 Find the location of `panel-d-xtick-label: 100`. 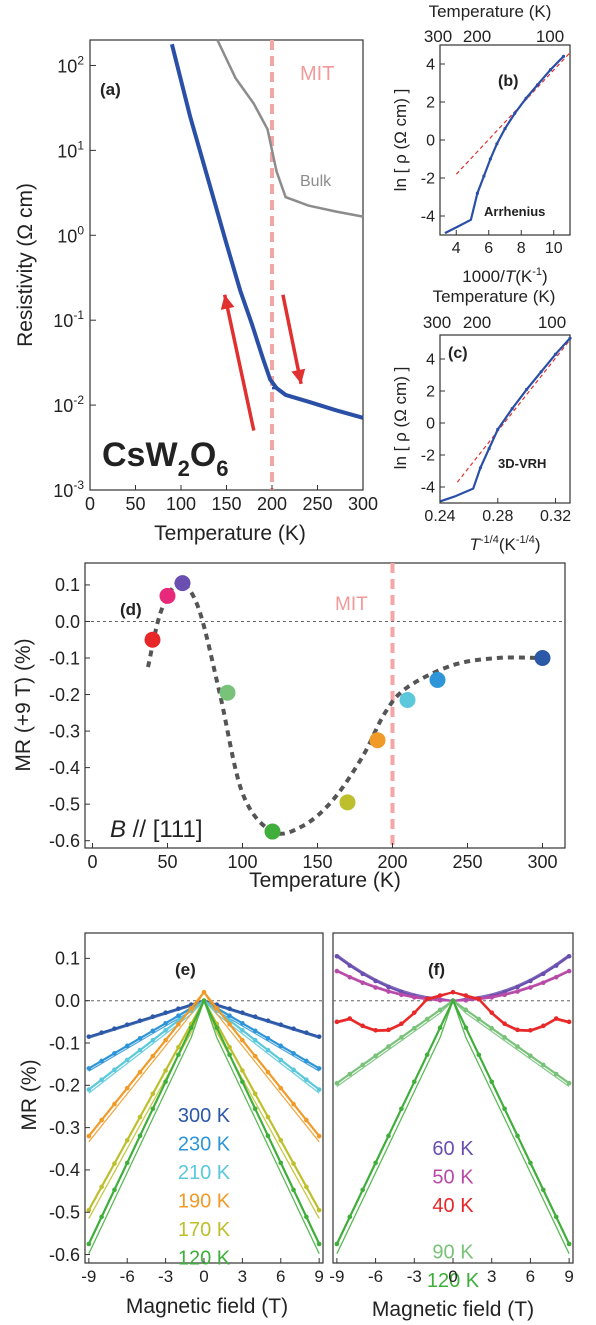

panel-d-xtick-label: 100 is located at coordinates (242, 862).